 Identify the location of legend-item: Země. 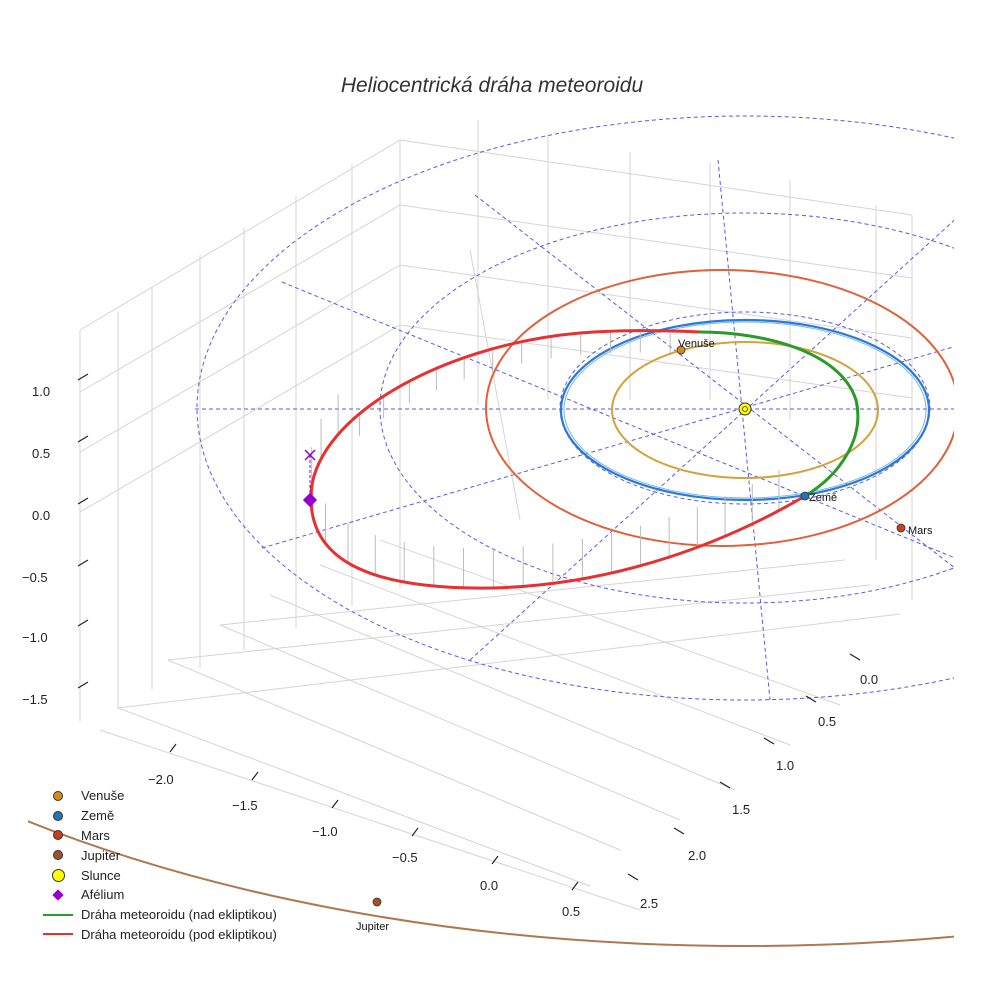
(200, 816).